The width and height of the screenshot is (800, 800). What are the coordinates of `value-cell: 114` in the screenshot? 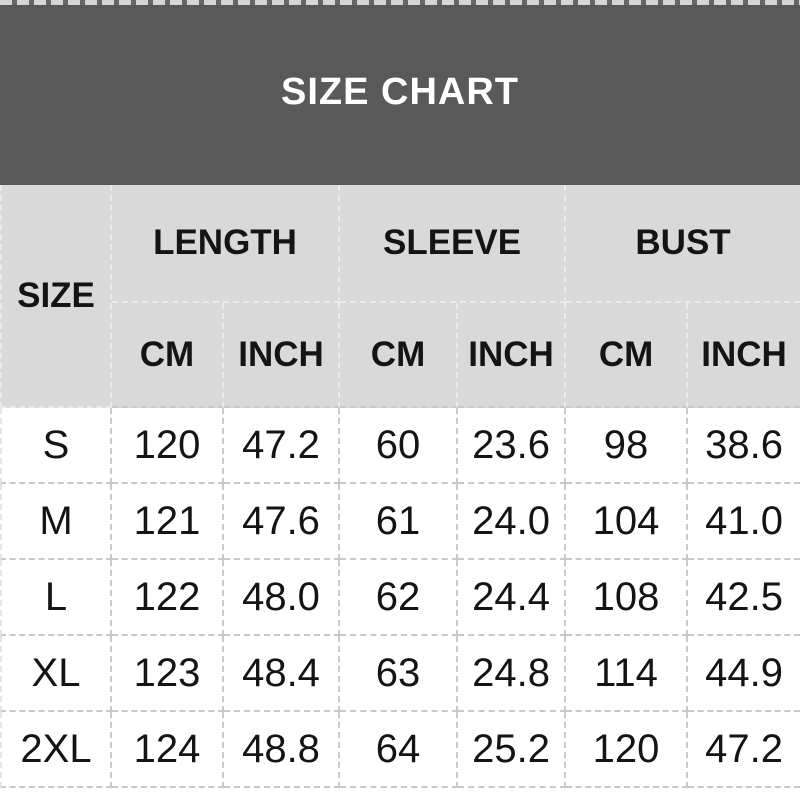 It's located at (627, 674).